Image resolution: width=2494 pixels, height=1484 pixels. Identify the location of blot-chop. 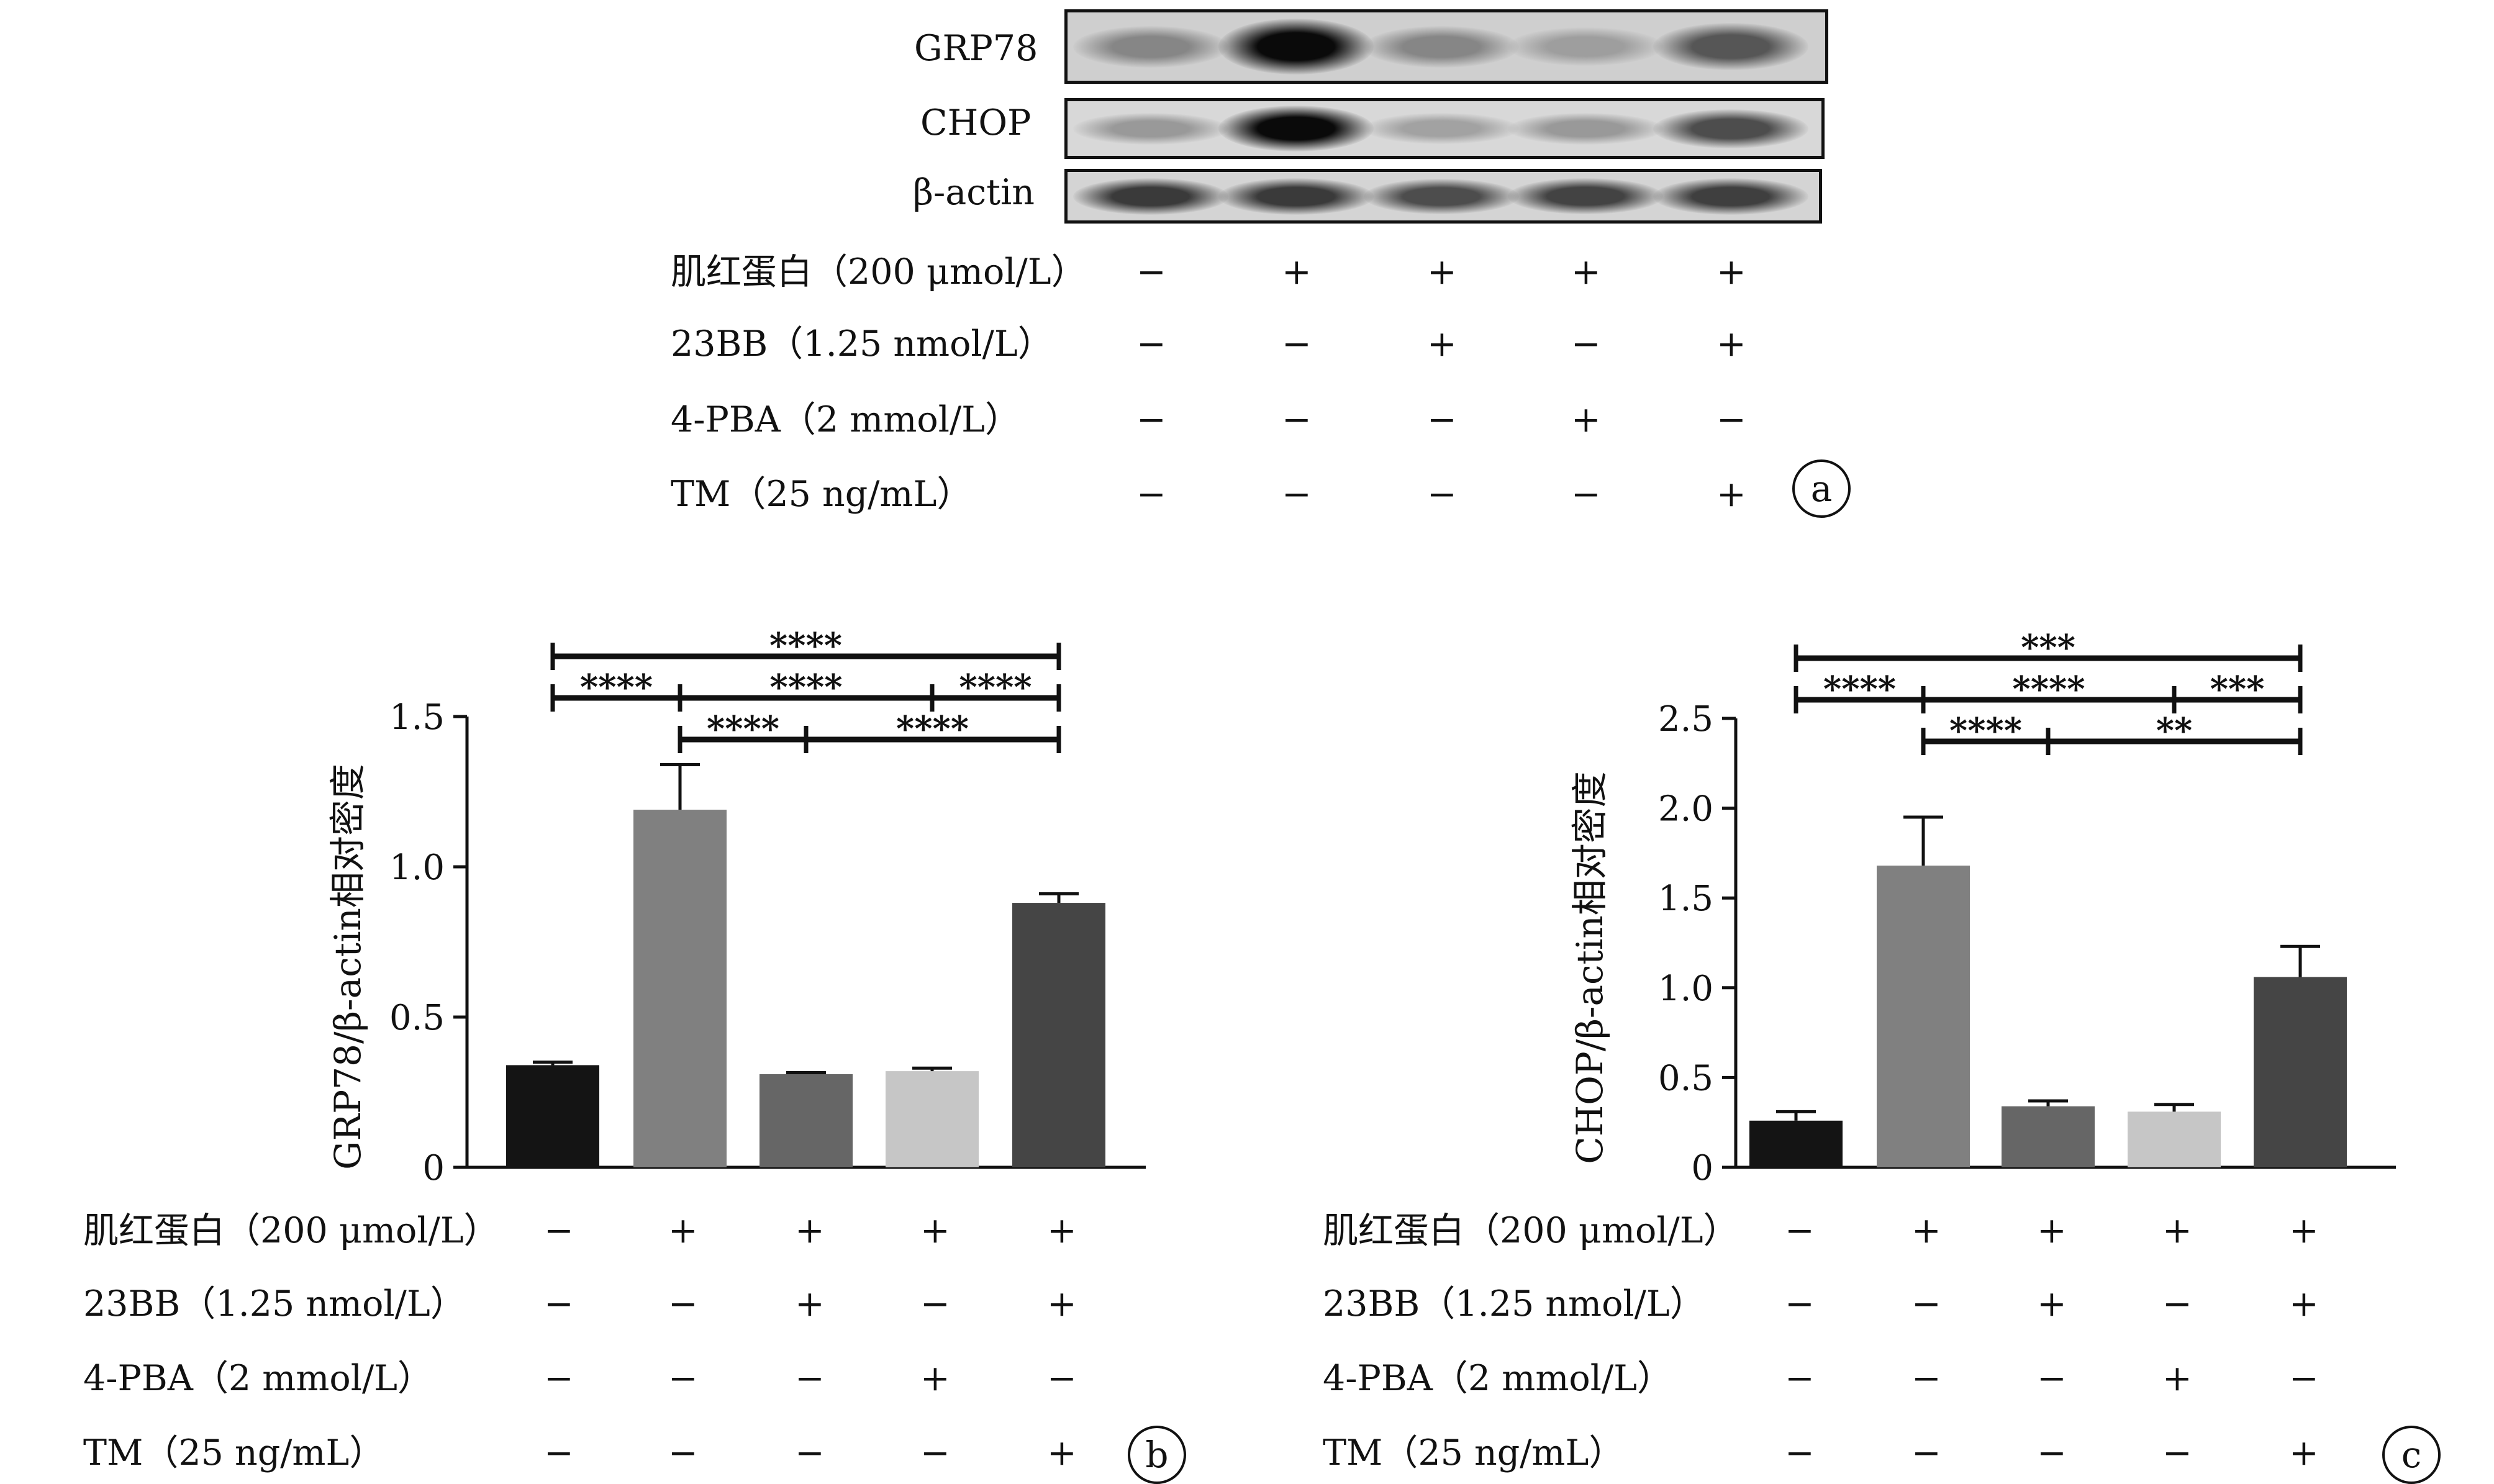
(1445, 128).